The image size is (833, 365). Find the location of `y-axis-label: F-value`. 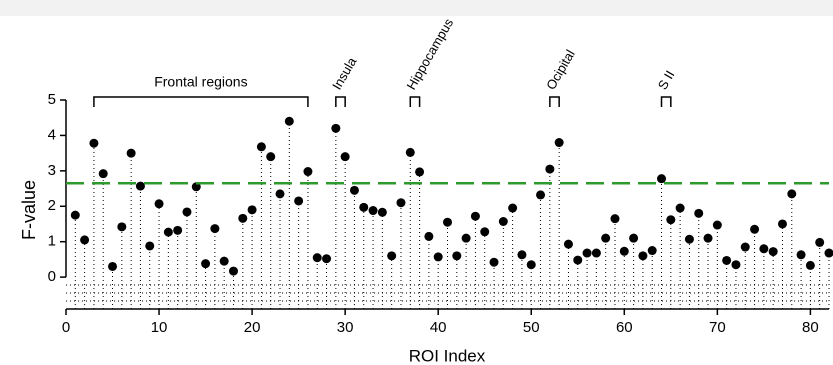

y-axis-label: F-value is located at coordinates (29, 210).